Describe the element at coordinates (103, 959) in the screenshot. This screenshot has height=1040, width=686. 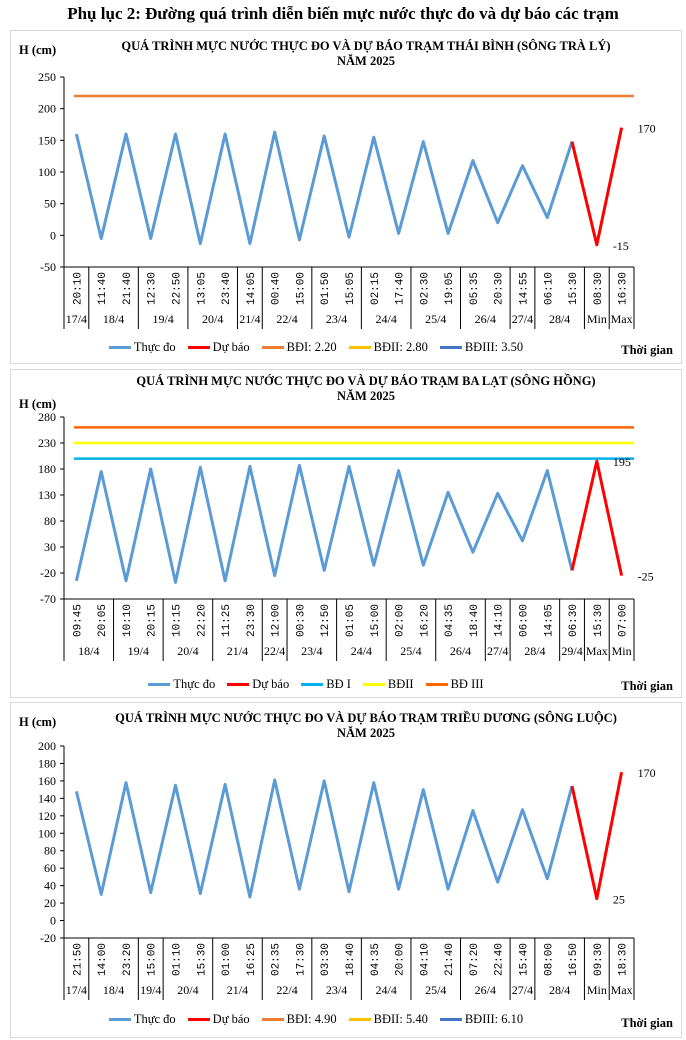
I see `x-tick-label: 14:00` at that location.